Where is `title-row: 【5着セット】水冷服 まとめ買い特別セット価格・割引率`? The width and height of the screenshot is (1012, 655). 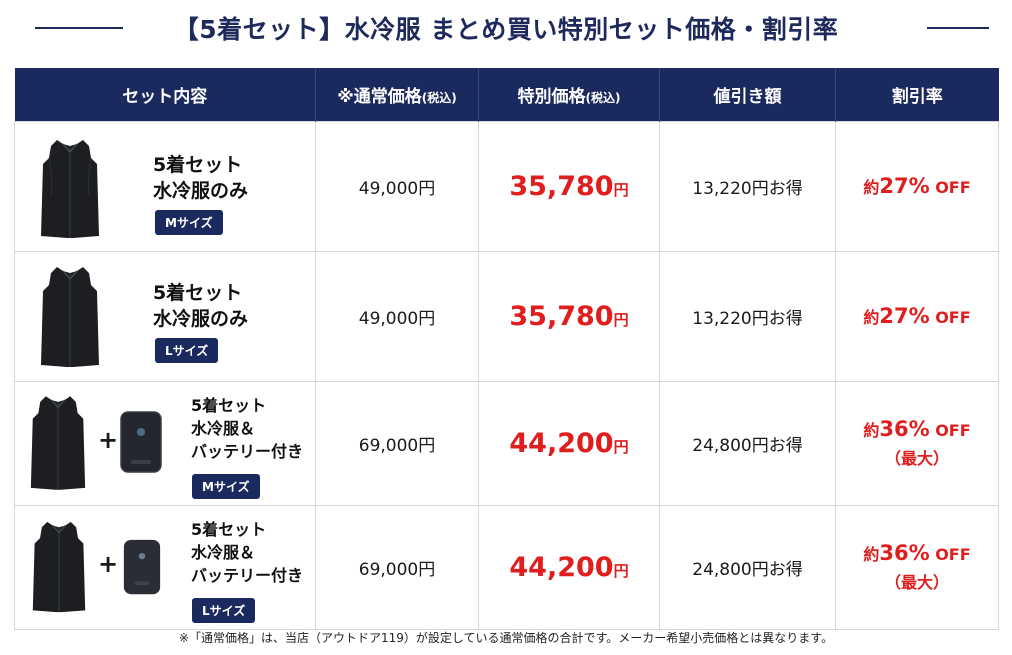 title-row: 【5着セット】水冷服 まとめ買い特別セット価格・割引率 is located at coordinates (506, 28).